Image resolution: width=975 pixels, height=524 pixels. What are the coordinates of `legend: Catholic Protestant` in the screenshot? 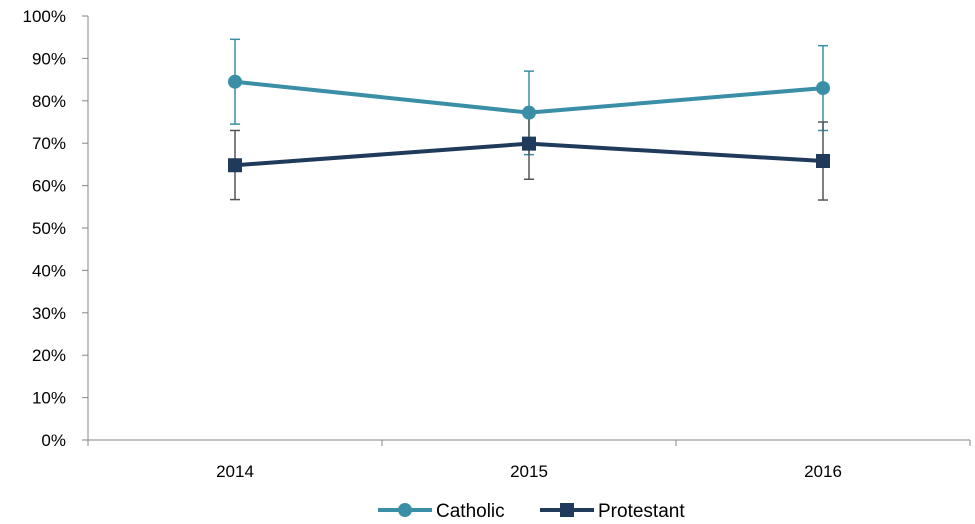 It's located at (531, 511).